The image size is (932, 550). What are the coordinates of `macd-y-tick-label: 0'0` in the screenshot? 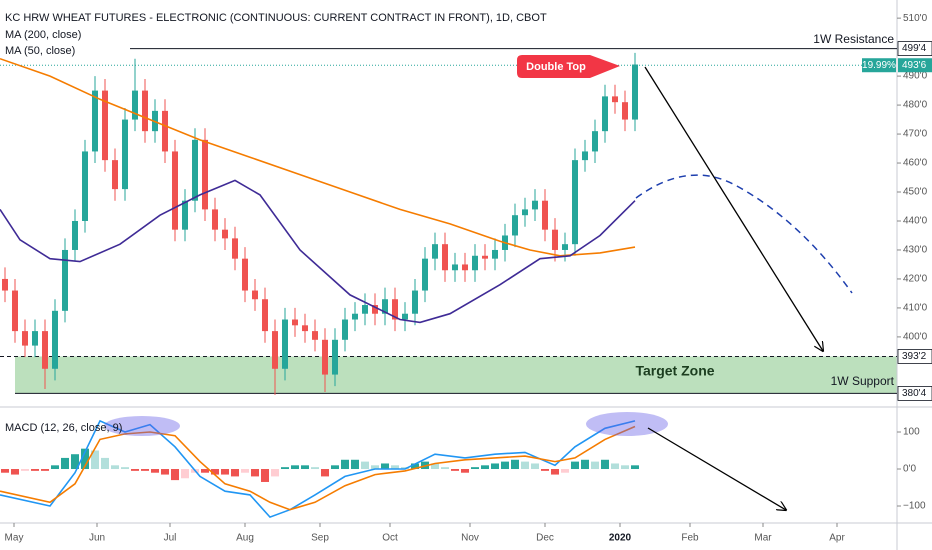 It's located at (909, 469).